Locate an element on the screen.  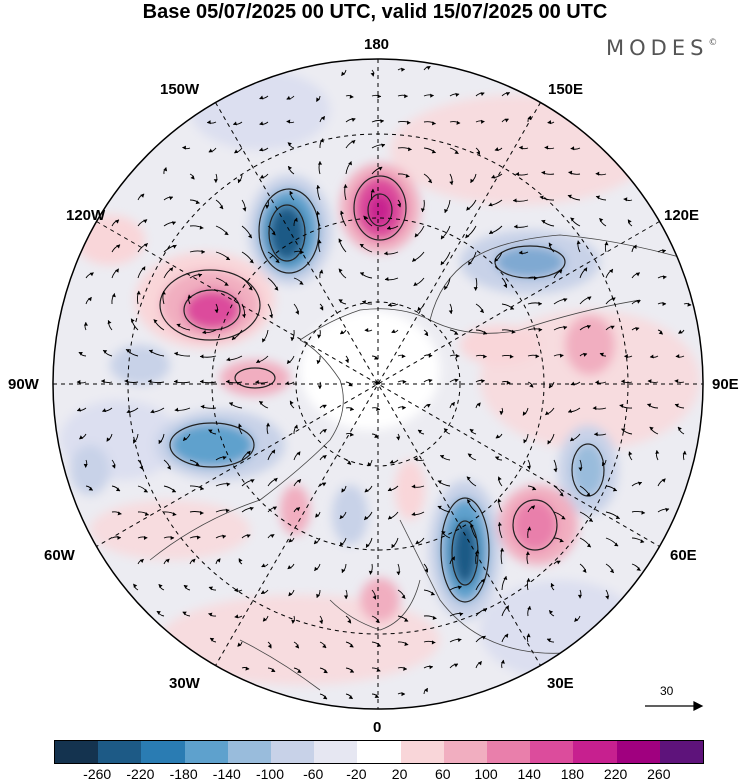
lon-label-150e: 150E is located at coordinates (566, 89).